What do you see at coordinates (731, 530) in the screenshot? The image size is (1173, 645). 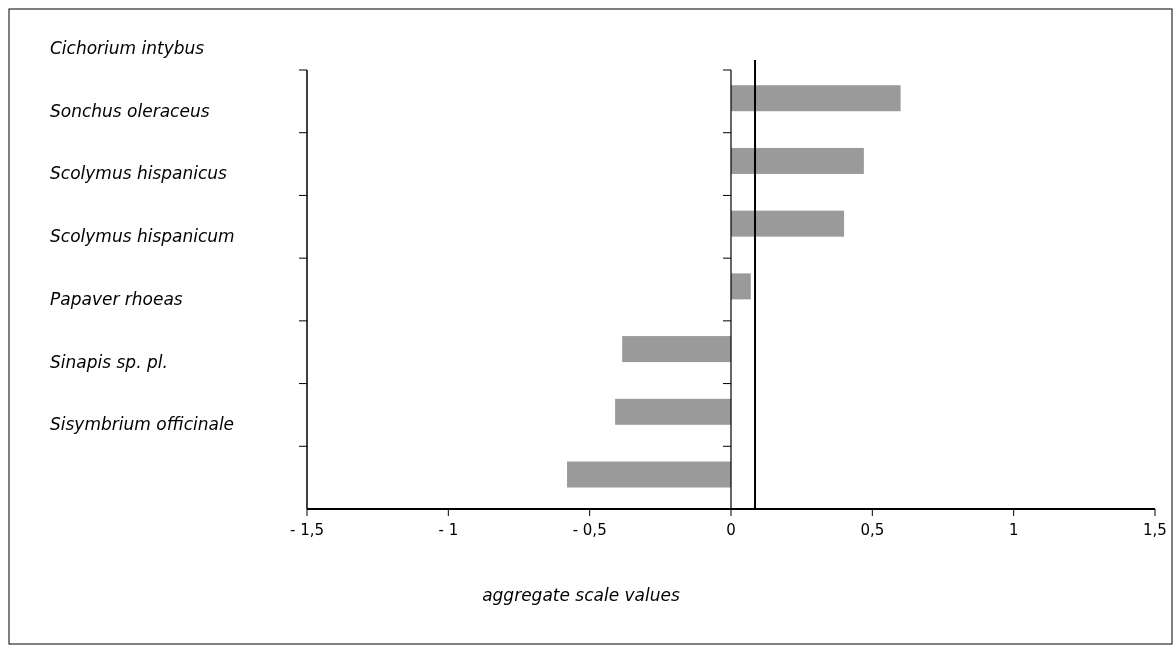 I see `x-tick-label: 0` at bounding box center [731, 530].